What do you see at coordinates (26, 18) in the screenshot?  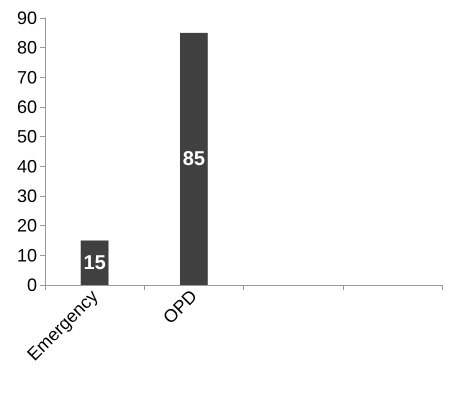 I see `y-tick-label: 90` at bounding box center [26, 18].